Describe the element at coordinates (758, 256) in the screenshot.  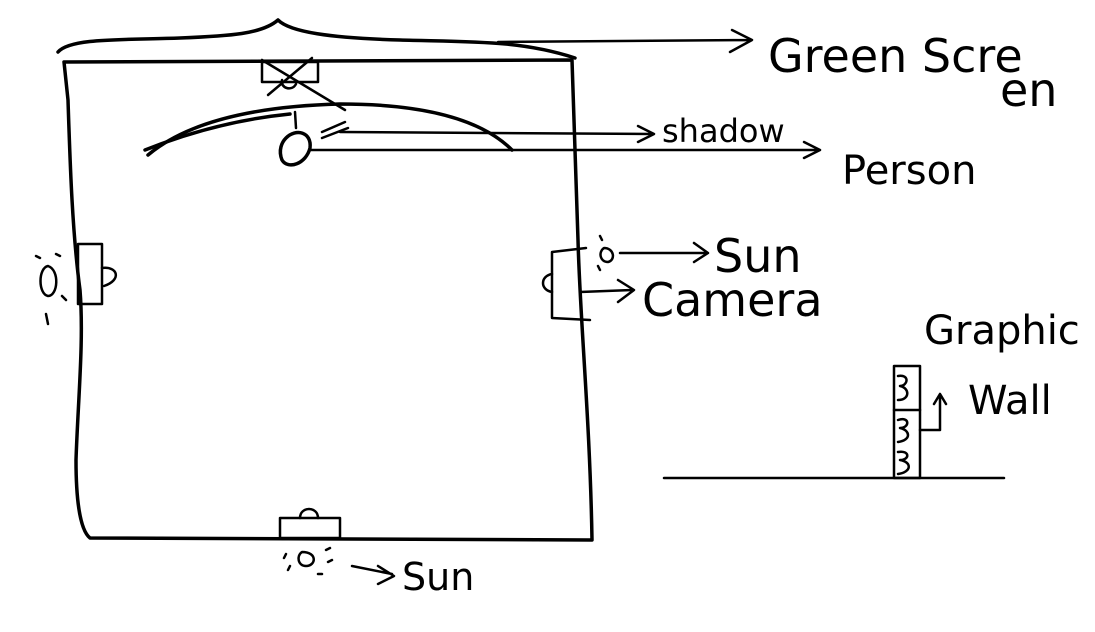
I see `sun-label-right: Sun` at that location.